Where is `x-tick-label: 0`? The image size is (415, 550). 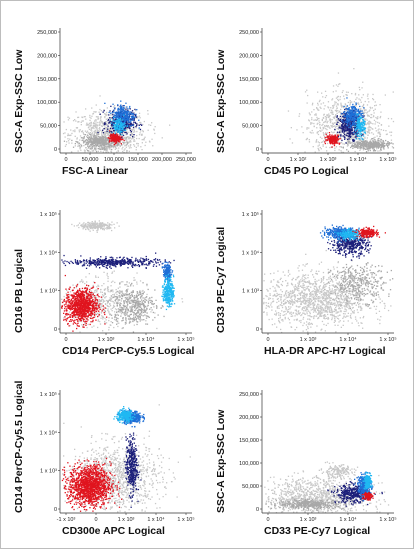
x-tick-label: 0 is located at coordinates (65, 160).